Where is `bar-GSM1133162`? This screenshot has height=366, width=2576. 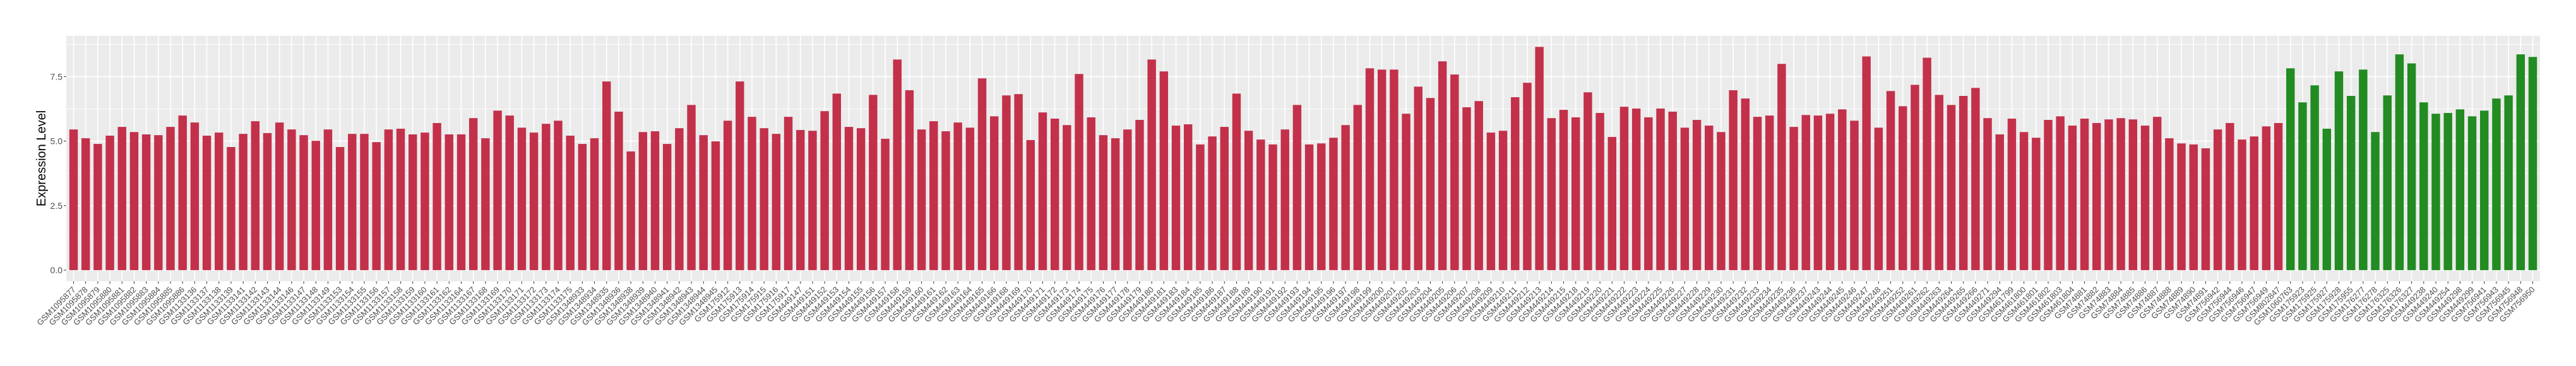
bar-GSM1133162 is located at coordinates (449, 202).